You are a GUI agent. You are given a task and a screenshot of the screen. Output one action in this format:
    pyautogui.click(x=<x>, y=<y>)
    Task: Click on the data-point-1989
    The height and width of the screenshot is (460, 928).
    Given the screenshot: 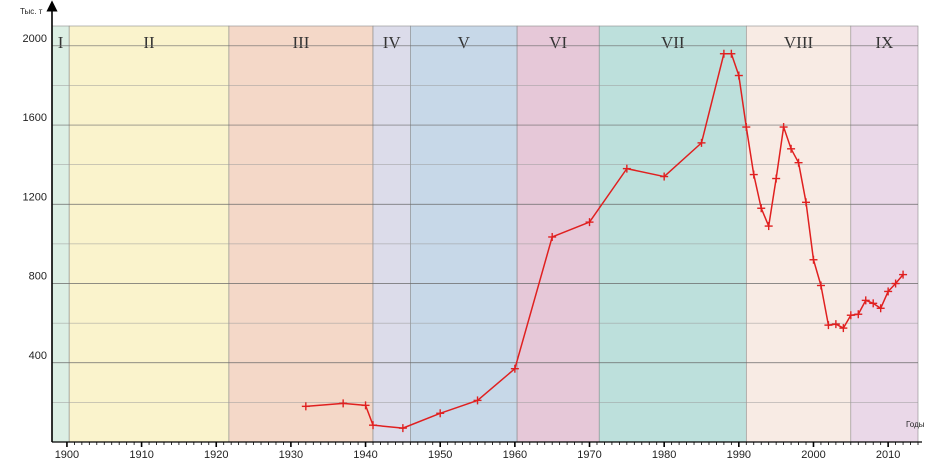 What is the action you would take?
    pyautogui.click(x=731, y=53)
    